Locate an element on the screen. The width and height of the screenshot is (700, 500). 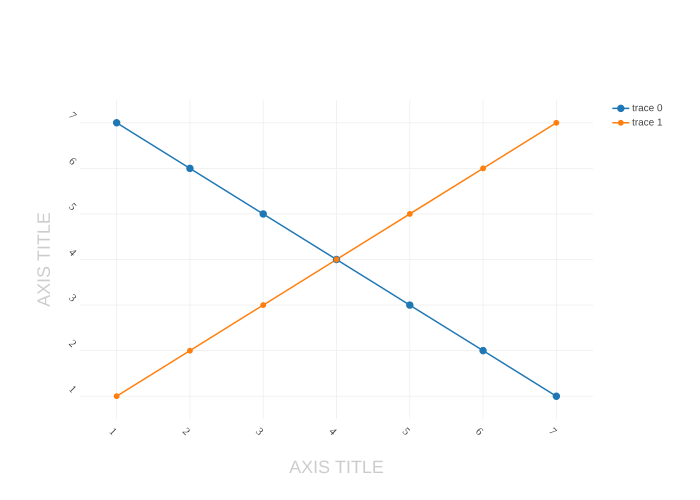
legend-label: trace 0 is located at coordinates (647, 108).